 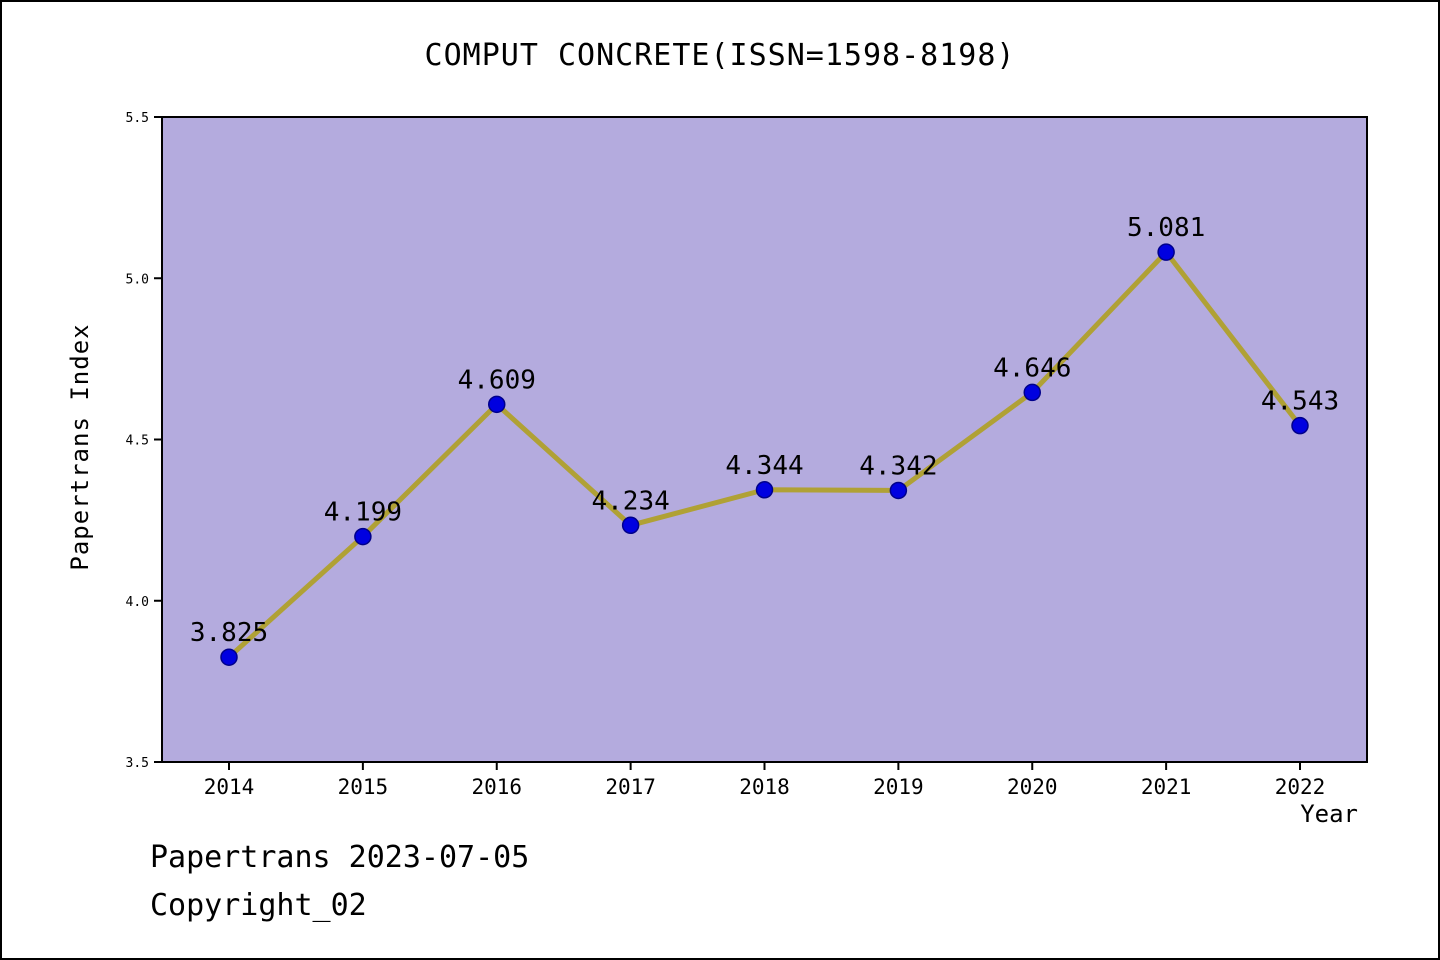 I want to click on svg-text: 5.0, so click(x=137, y=279).